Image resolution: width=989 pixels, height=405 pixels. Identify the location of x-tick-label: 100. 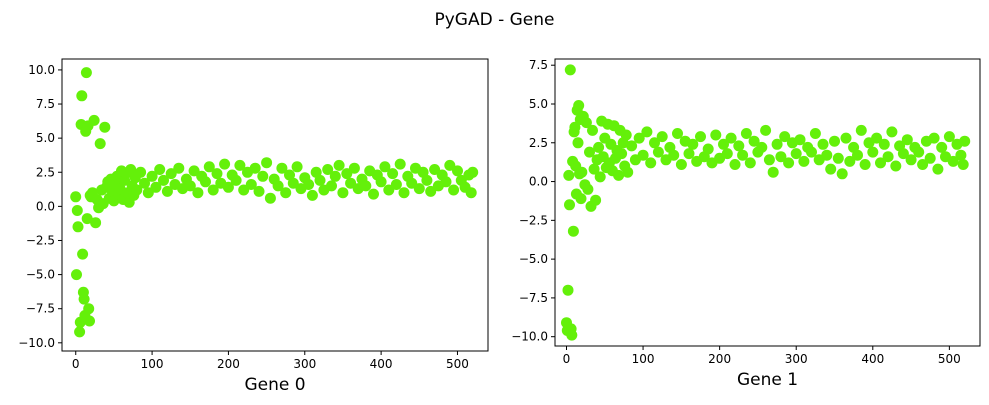
(643, 359).